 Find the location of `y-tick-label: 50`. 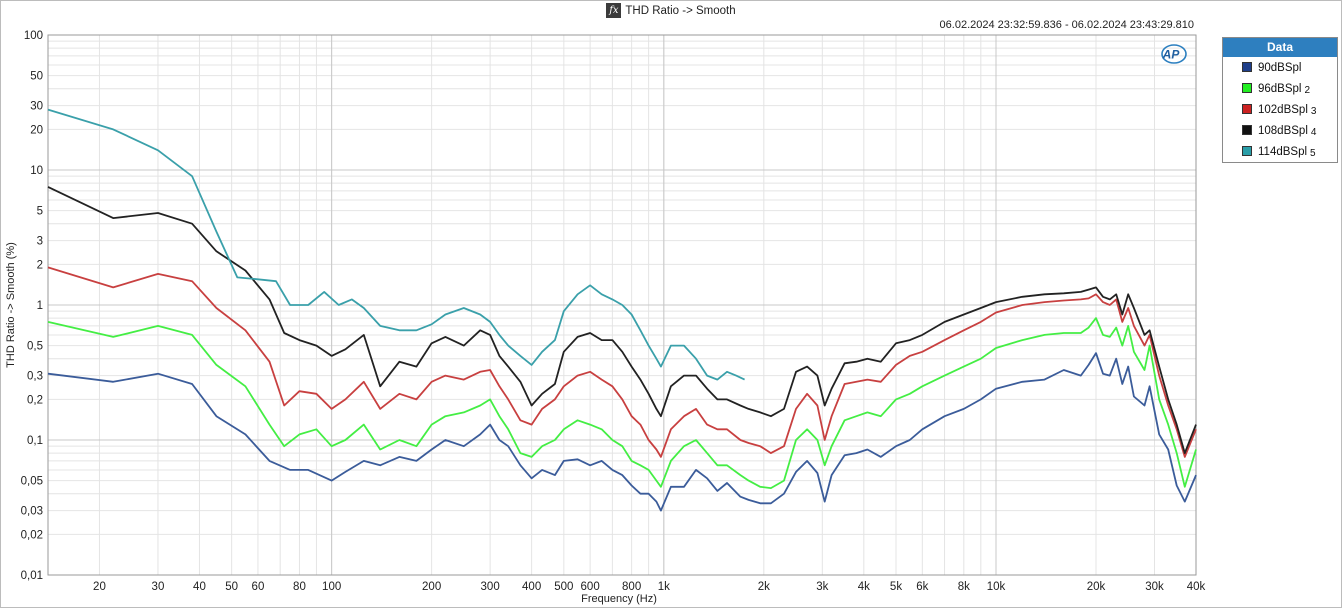

y-tick-label: 50 is located at coordinates (36, 77).